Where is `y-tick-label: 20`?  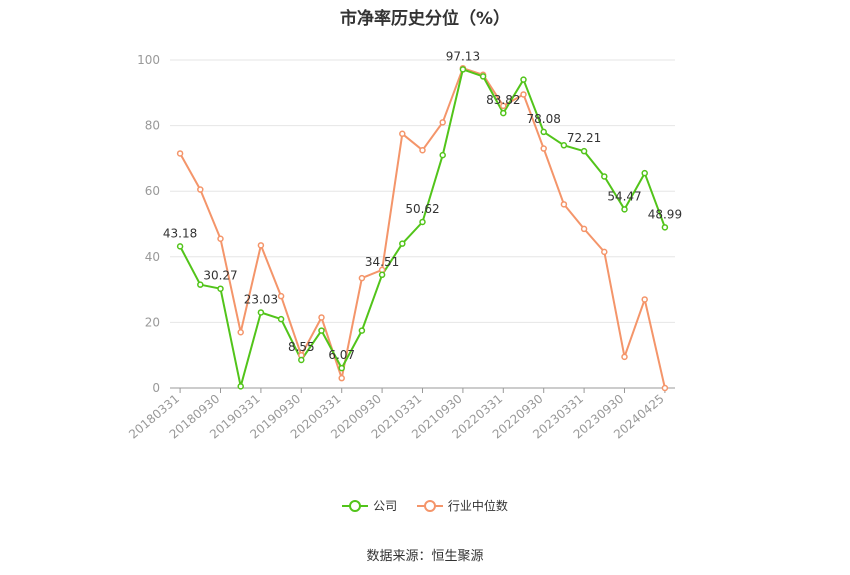 y-tick-label: 20 is located at coordinates (152, 322).